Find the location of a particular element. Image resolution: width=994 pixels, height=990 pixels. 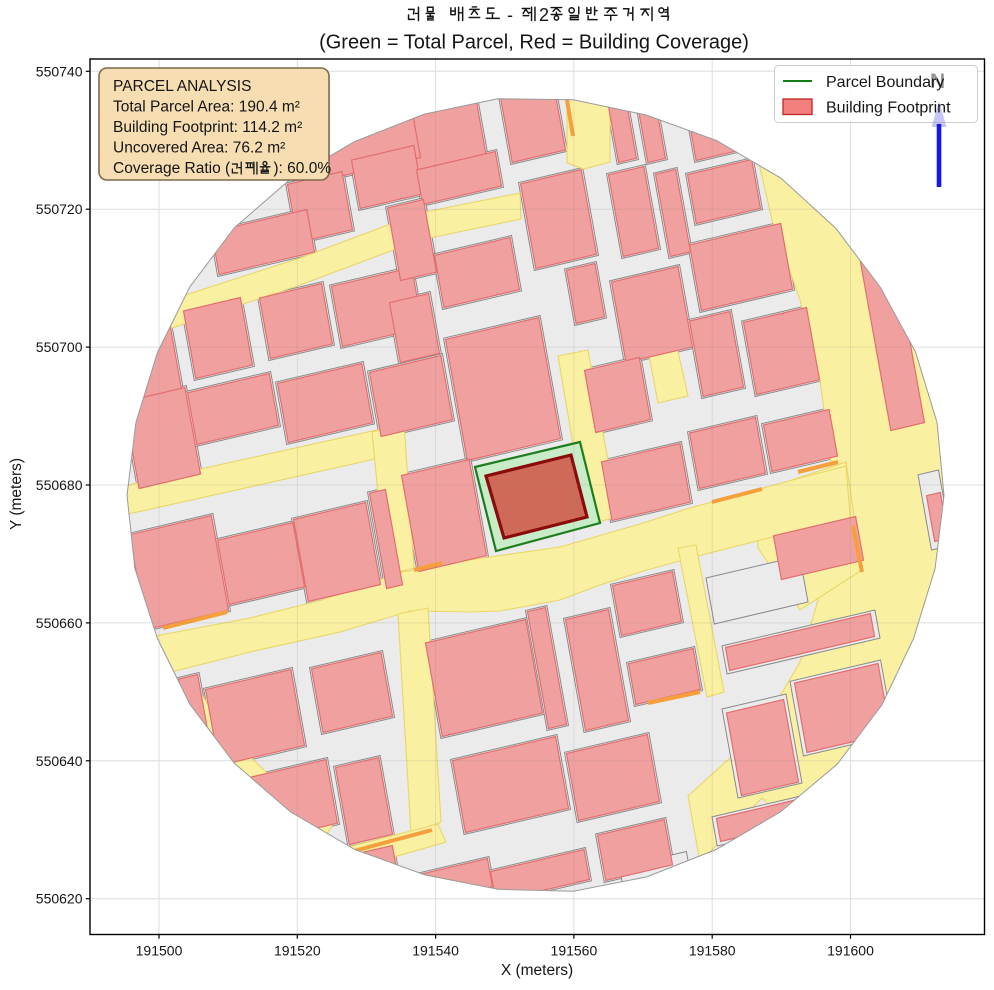

svg-text: 2 is located at coordinates (544, 15).